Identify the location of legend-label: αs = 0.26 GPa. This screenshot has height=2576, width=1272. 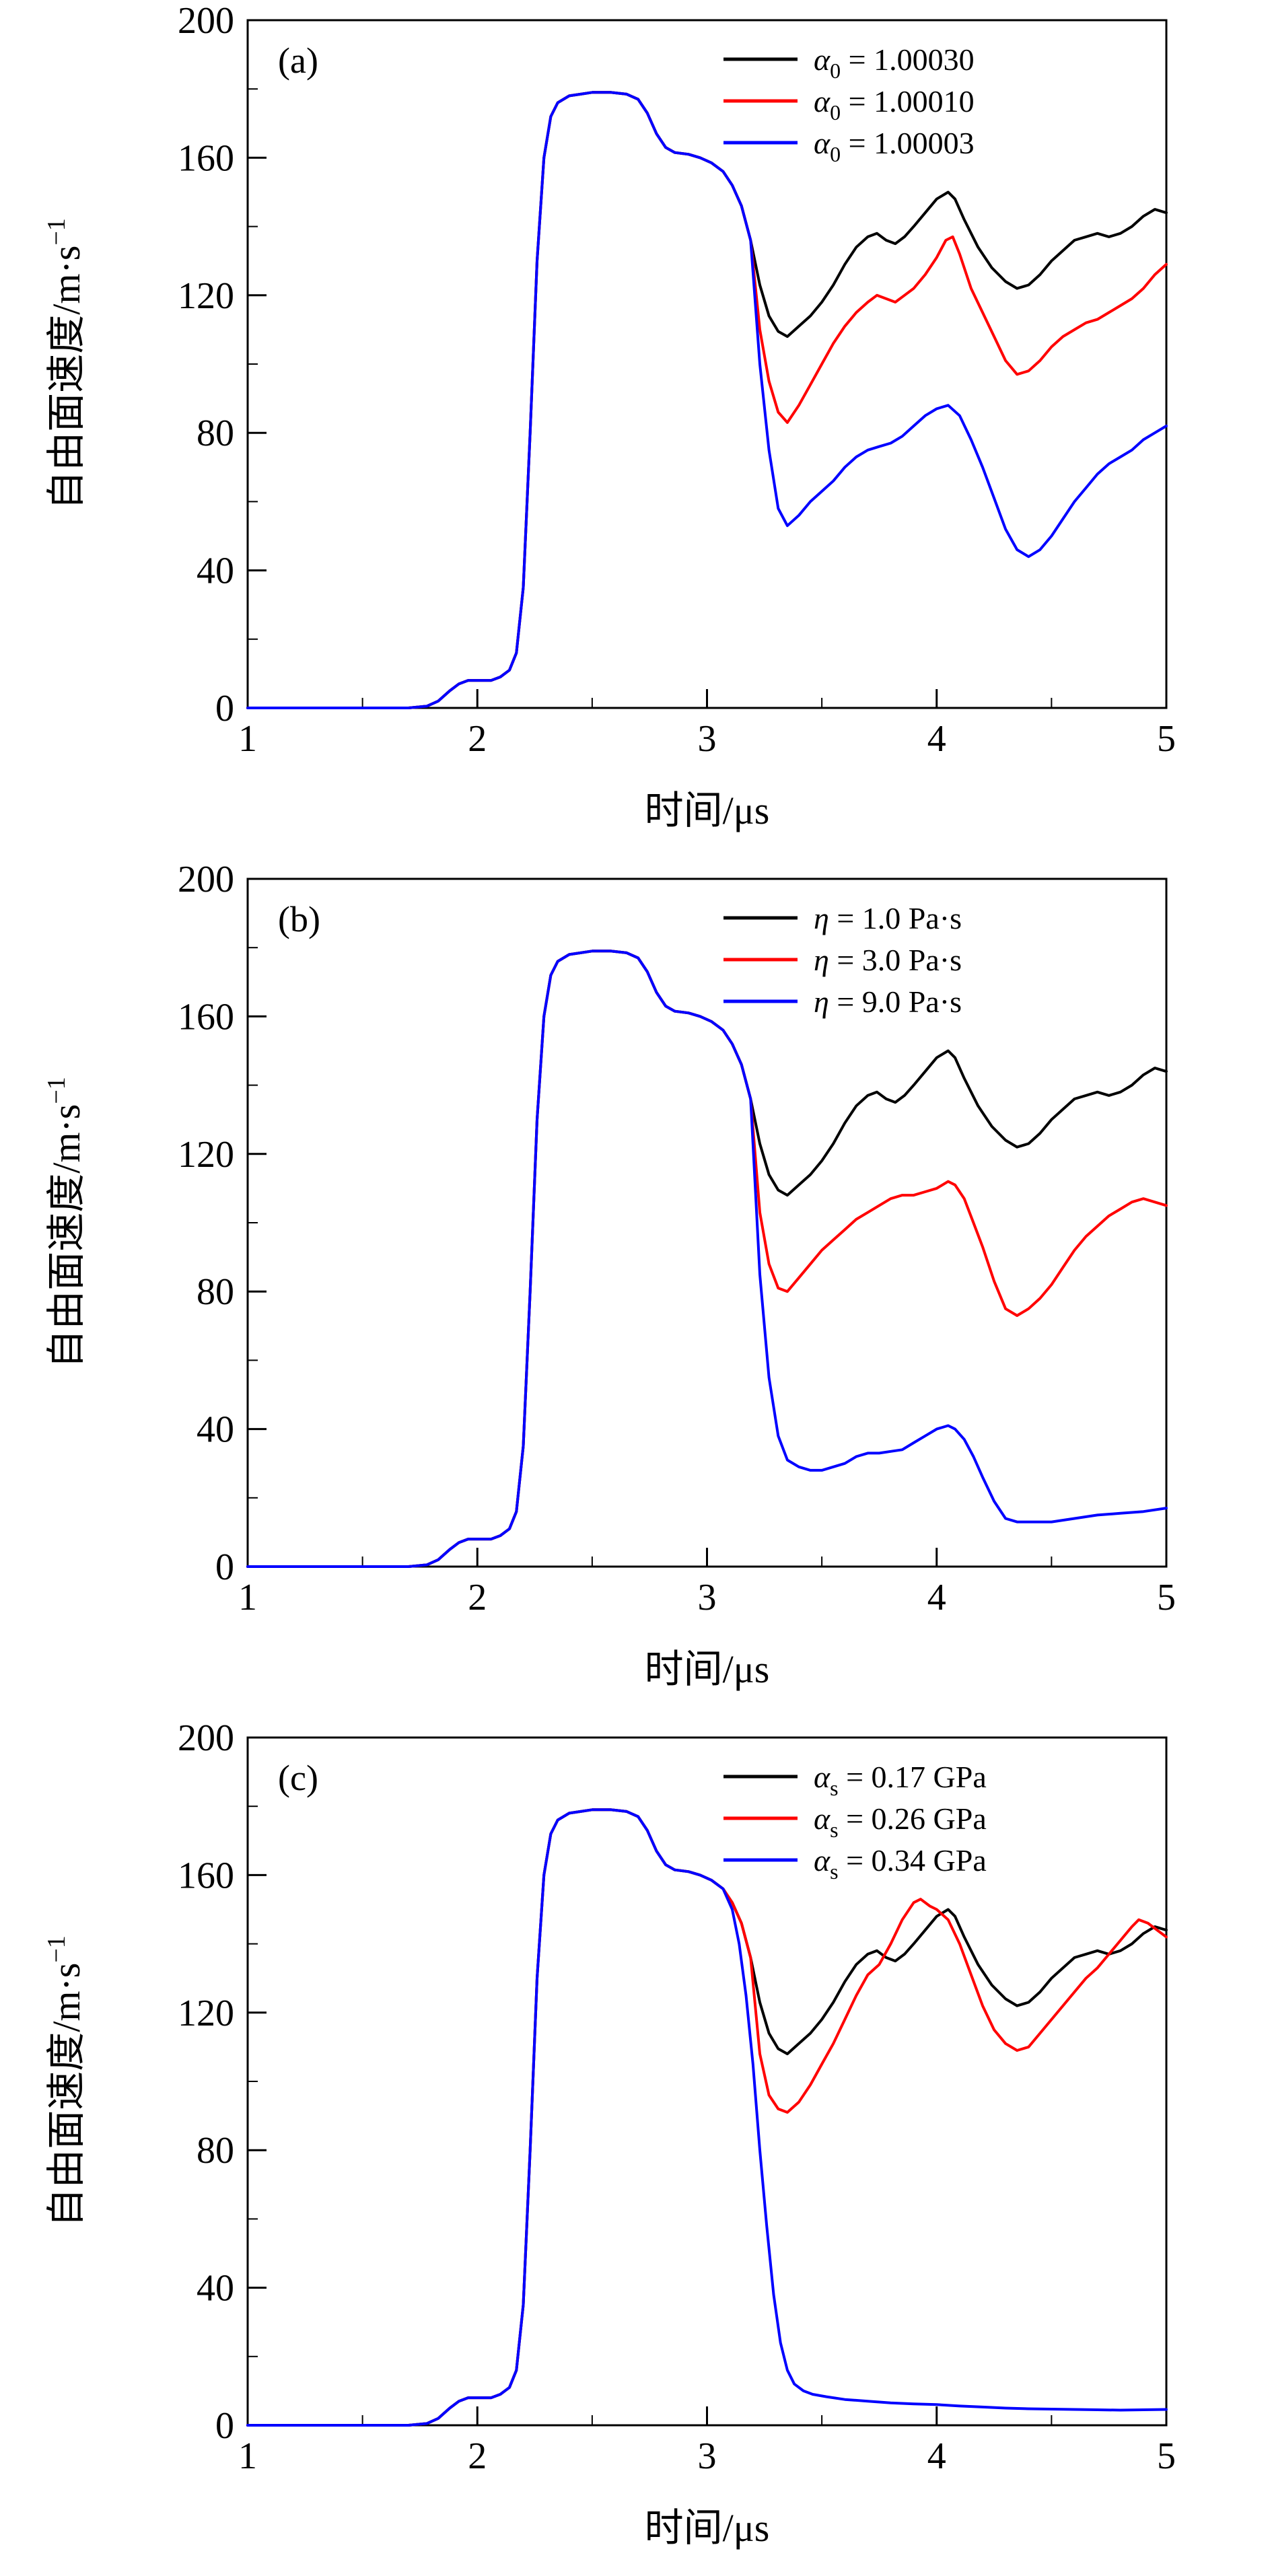
(901, 1821).